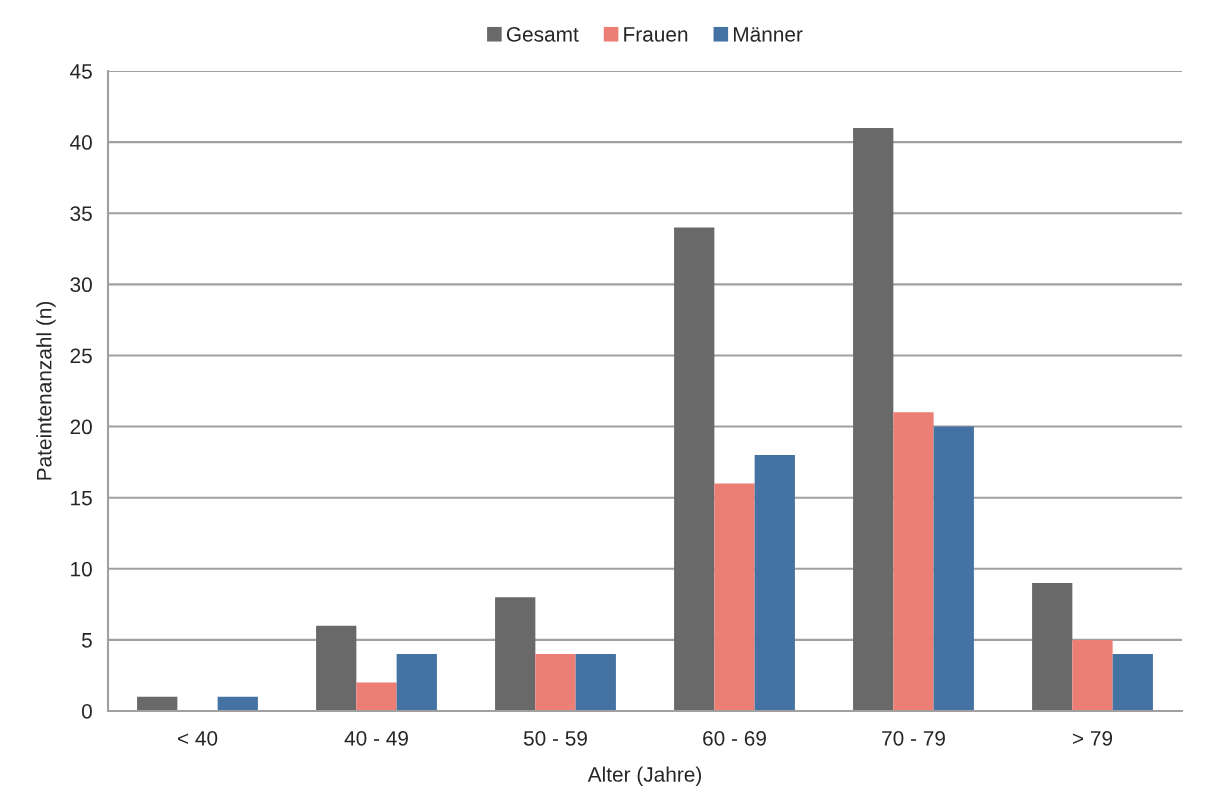 This screenshot has height=808, width=1207. Describe the element at coordinates (81, 213) in the screenshot. I see `y-tick-label: 35` at that location.